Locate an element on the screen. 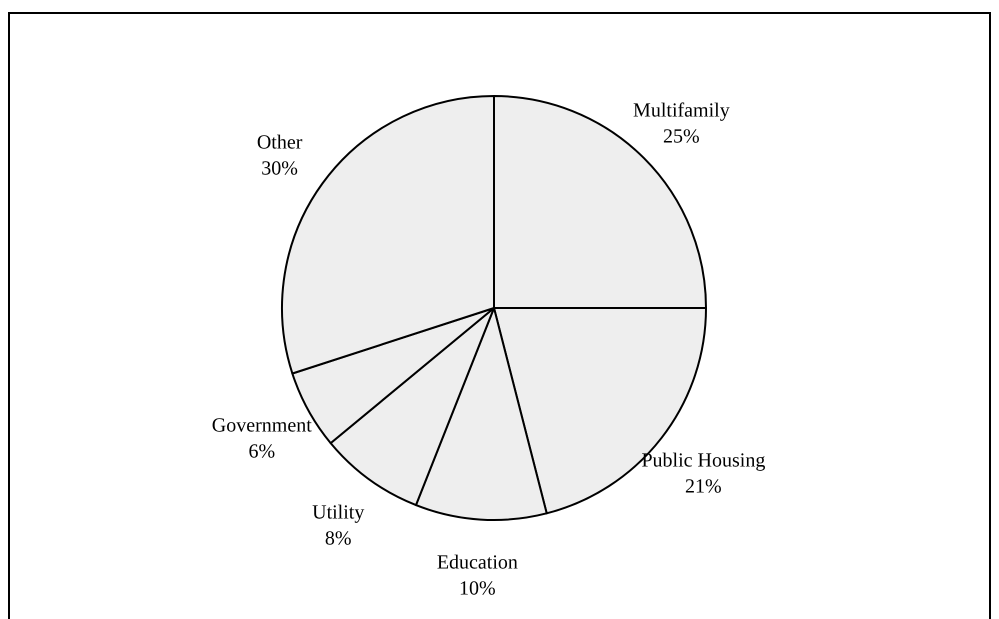 Image resolution: width=999 pixels, height=619 pixels. data-label: 21% is located at coordinates (703, 486).